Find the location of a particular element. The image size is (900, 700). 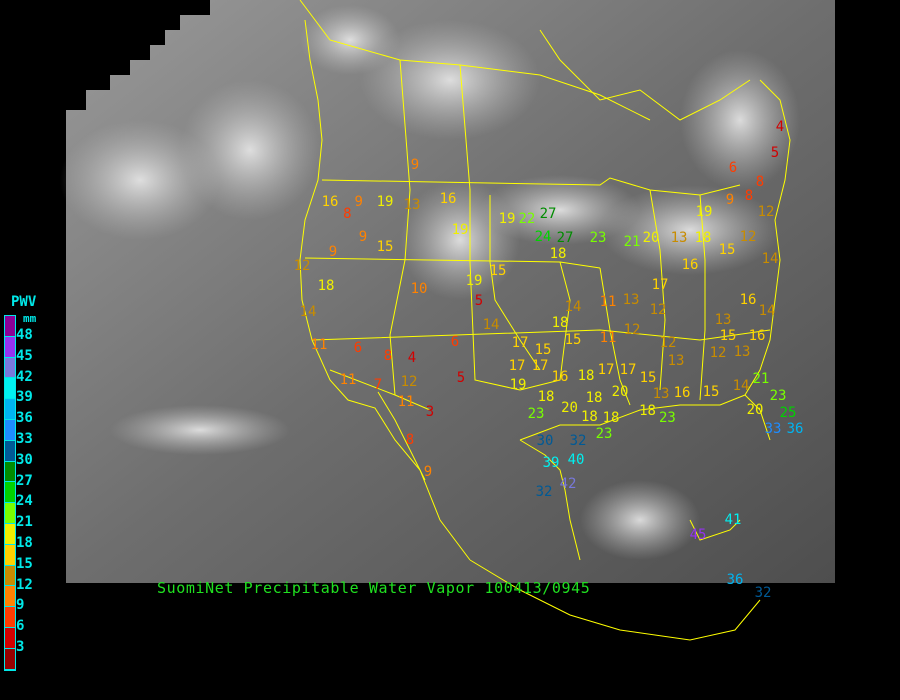

colorbar-tick-label: 45 is located at coordinates (24, 355).